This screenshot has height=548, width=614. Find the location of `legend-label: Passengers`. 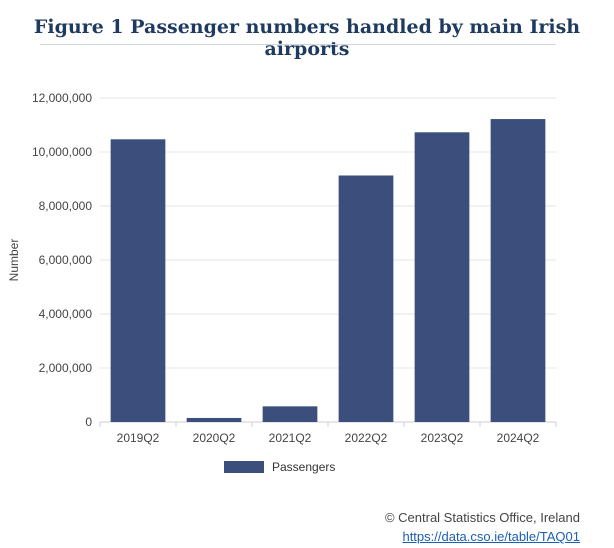

legend-label: Passengers is located at coordinates (304, 467).